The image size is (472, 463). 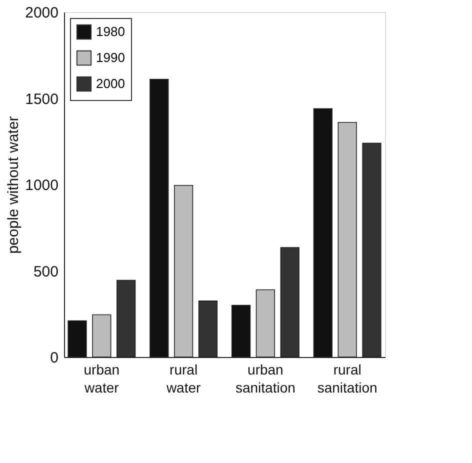 What do you see at coordinates (110, 31) in the screenshot?
I see `legend-label: 1980` at bounding box center [110, 31].